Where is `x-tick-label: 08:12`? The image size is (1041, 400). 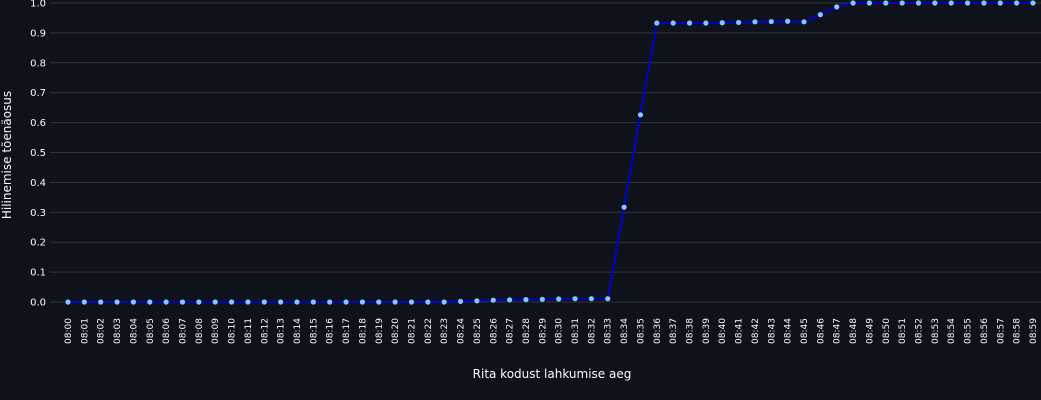 x-tick-label: 08:12 is located at coordinates (265, 331).